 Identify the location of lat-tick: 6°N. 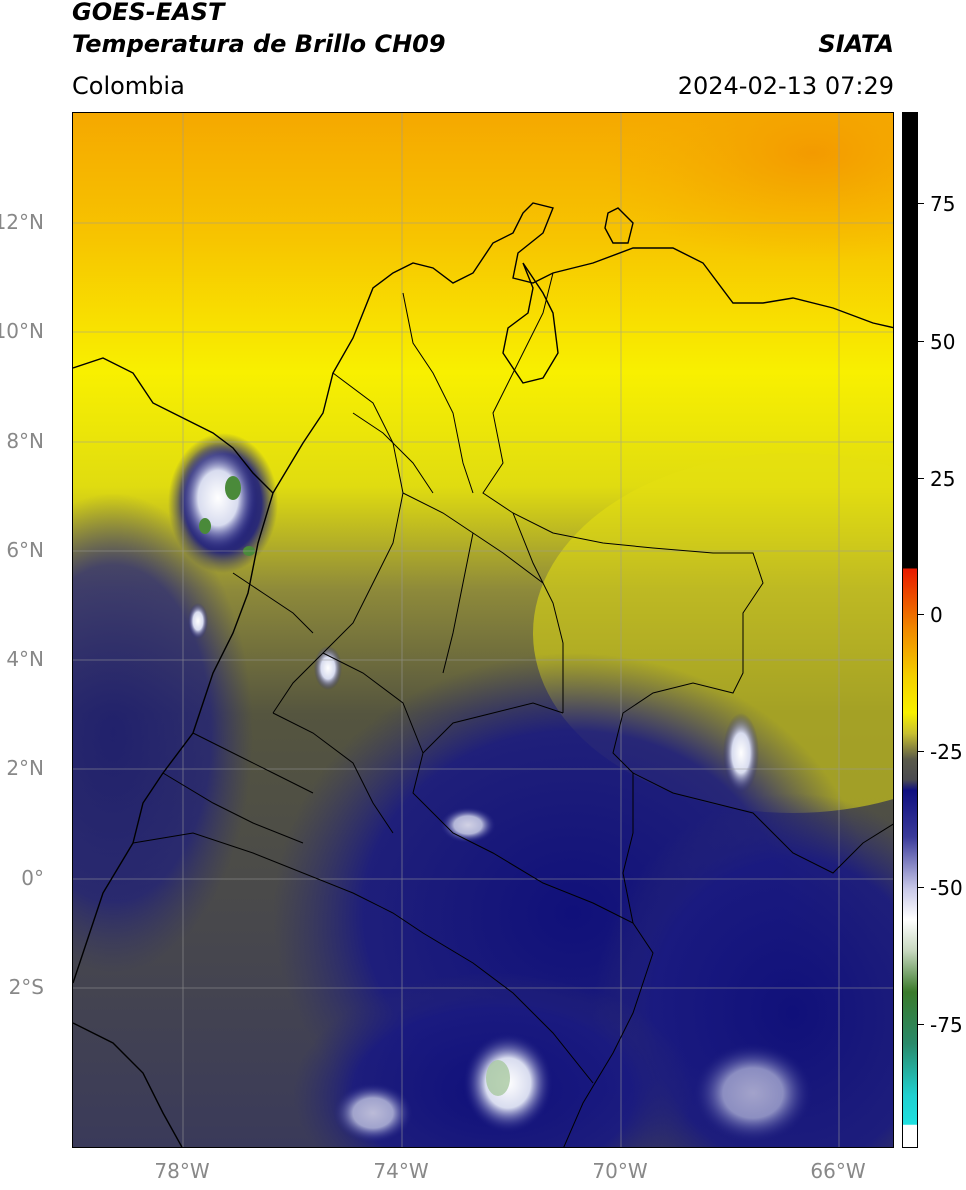
(25, 550).